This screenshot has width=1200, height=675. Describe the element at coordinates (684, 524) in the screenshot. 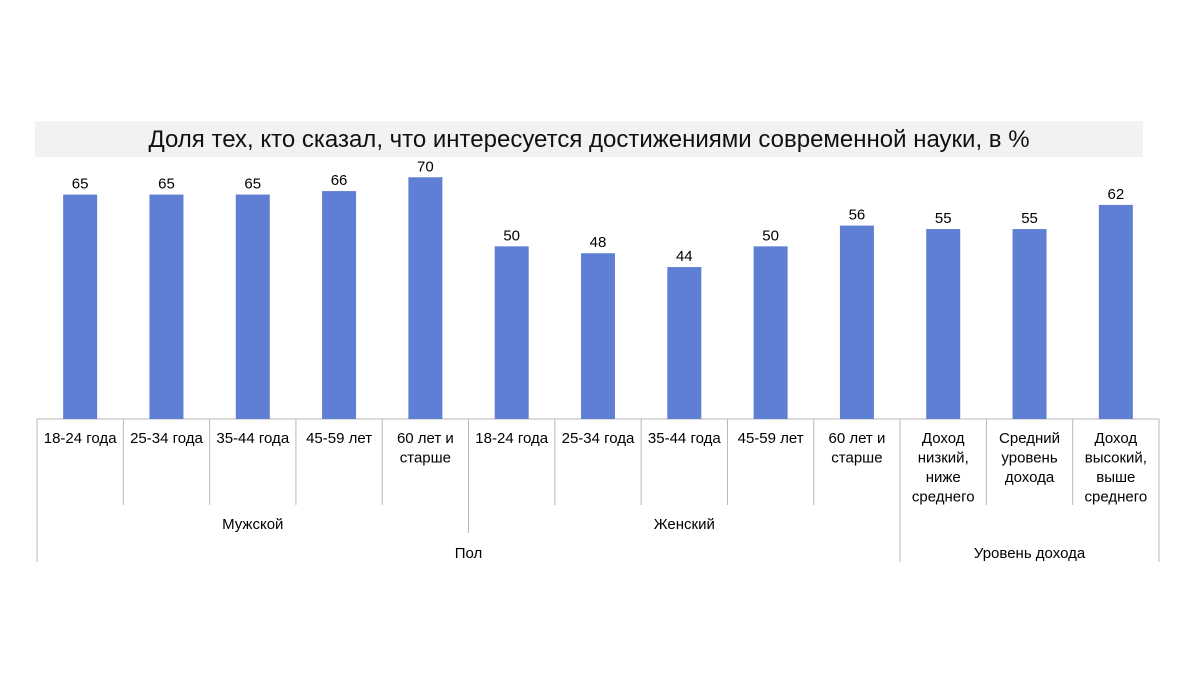

I see `group-label-level1: Женский` at that location.